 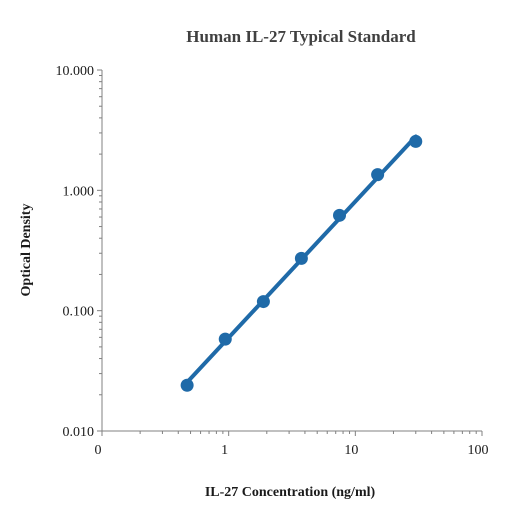 What do you see at coordinates (478, 450) in the screenshot?
I see `x-tick-label: 100` at bounding box center [478, 450].